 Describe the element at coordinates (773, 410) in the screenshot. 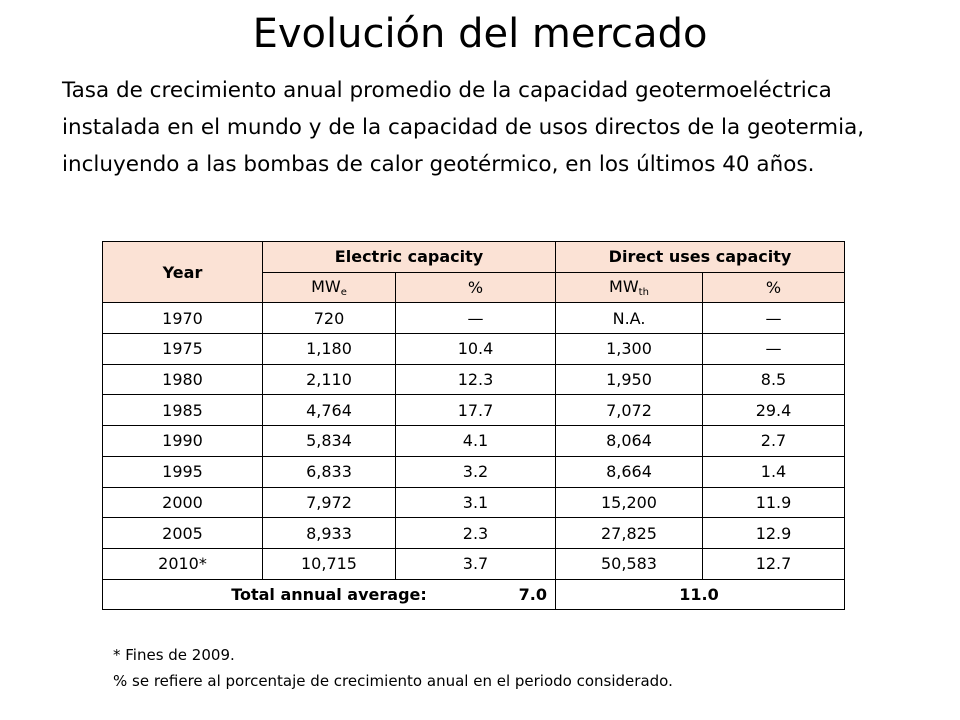

I see `cell-direct-percent: 29.4` at that location.